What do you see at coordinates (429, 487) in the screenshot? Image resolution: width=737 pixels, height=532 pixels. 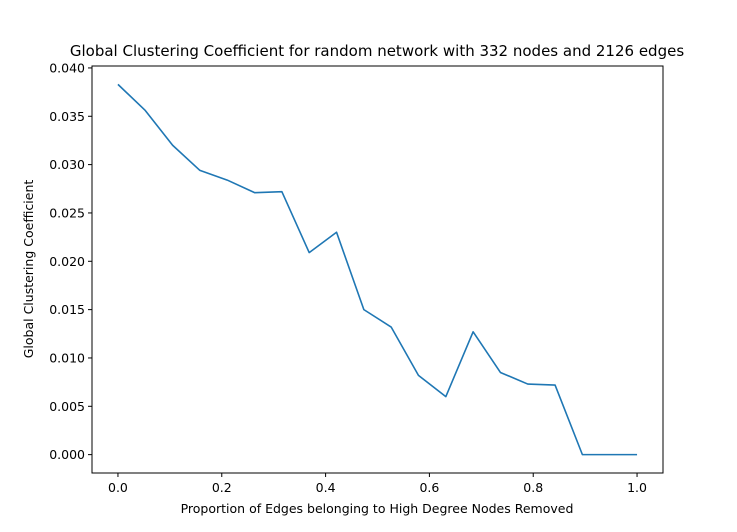 I see `x-tick-label: 0.6` at bounding box center [429, 487].